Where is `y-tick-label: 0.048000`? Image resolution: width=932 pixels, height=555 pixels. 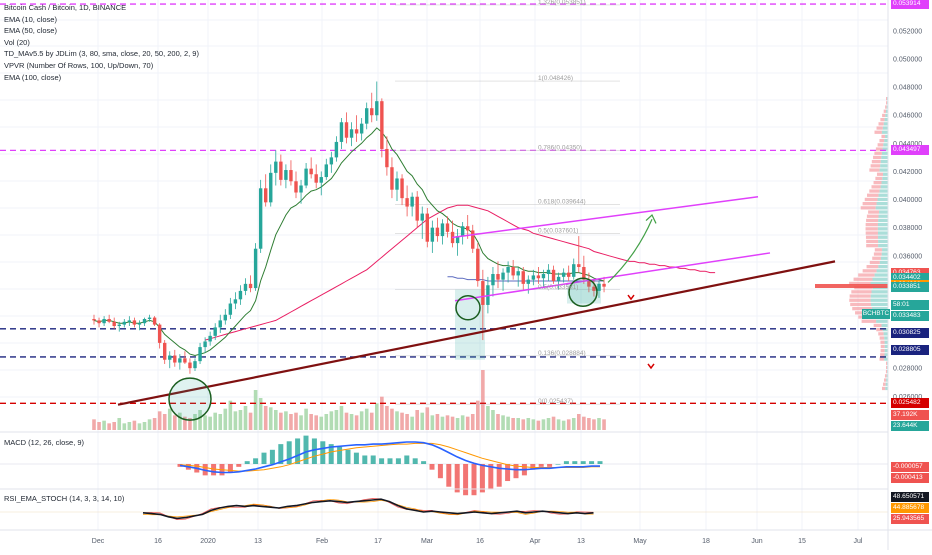 y-tick-label: 0.048000 is located at coordinates (907, 88).